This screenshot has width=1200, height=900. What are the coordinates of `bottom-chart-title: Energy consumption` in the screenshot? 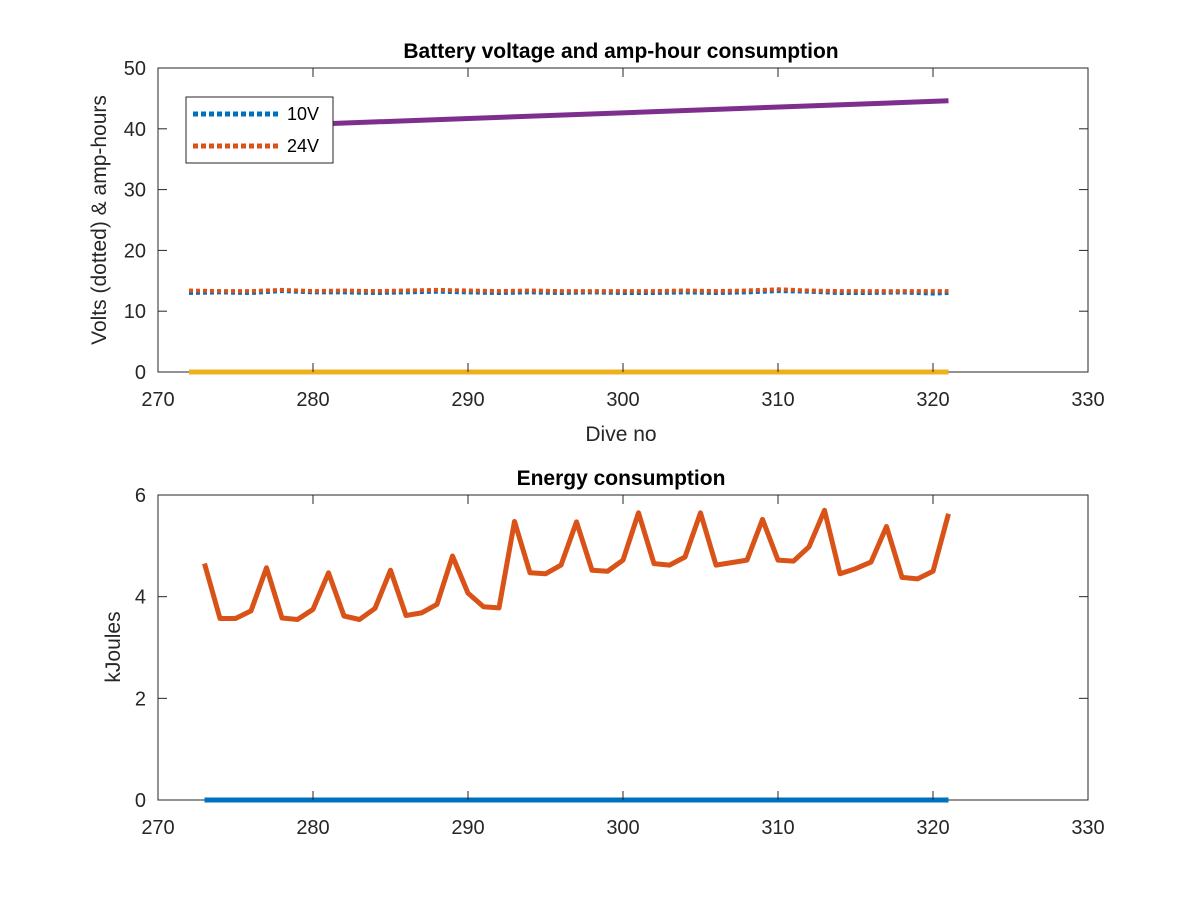 It's located at (621, 478).